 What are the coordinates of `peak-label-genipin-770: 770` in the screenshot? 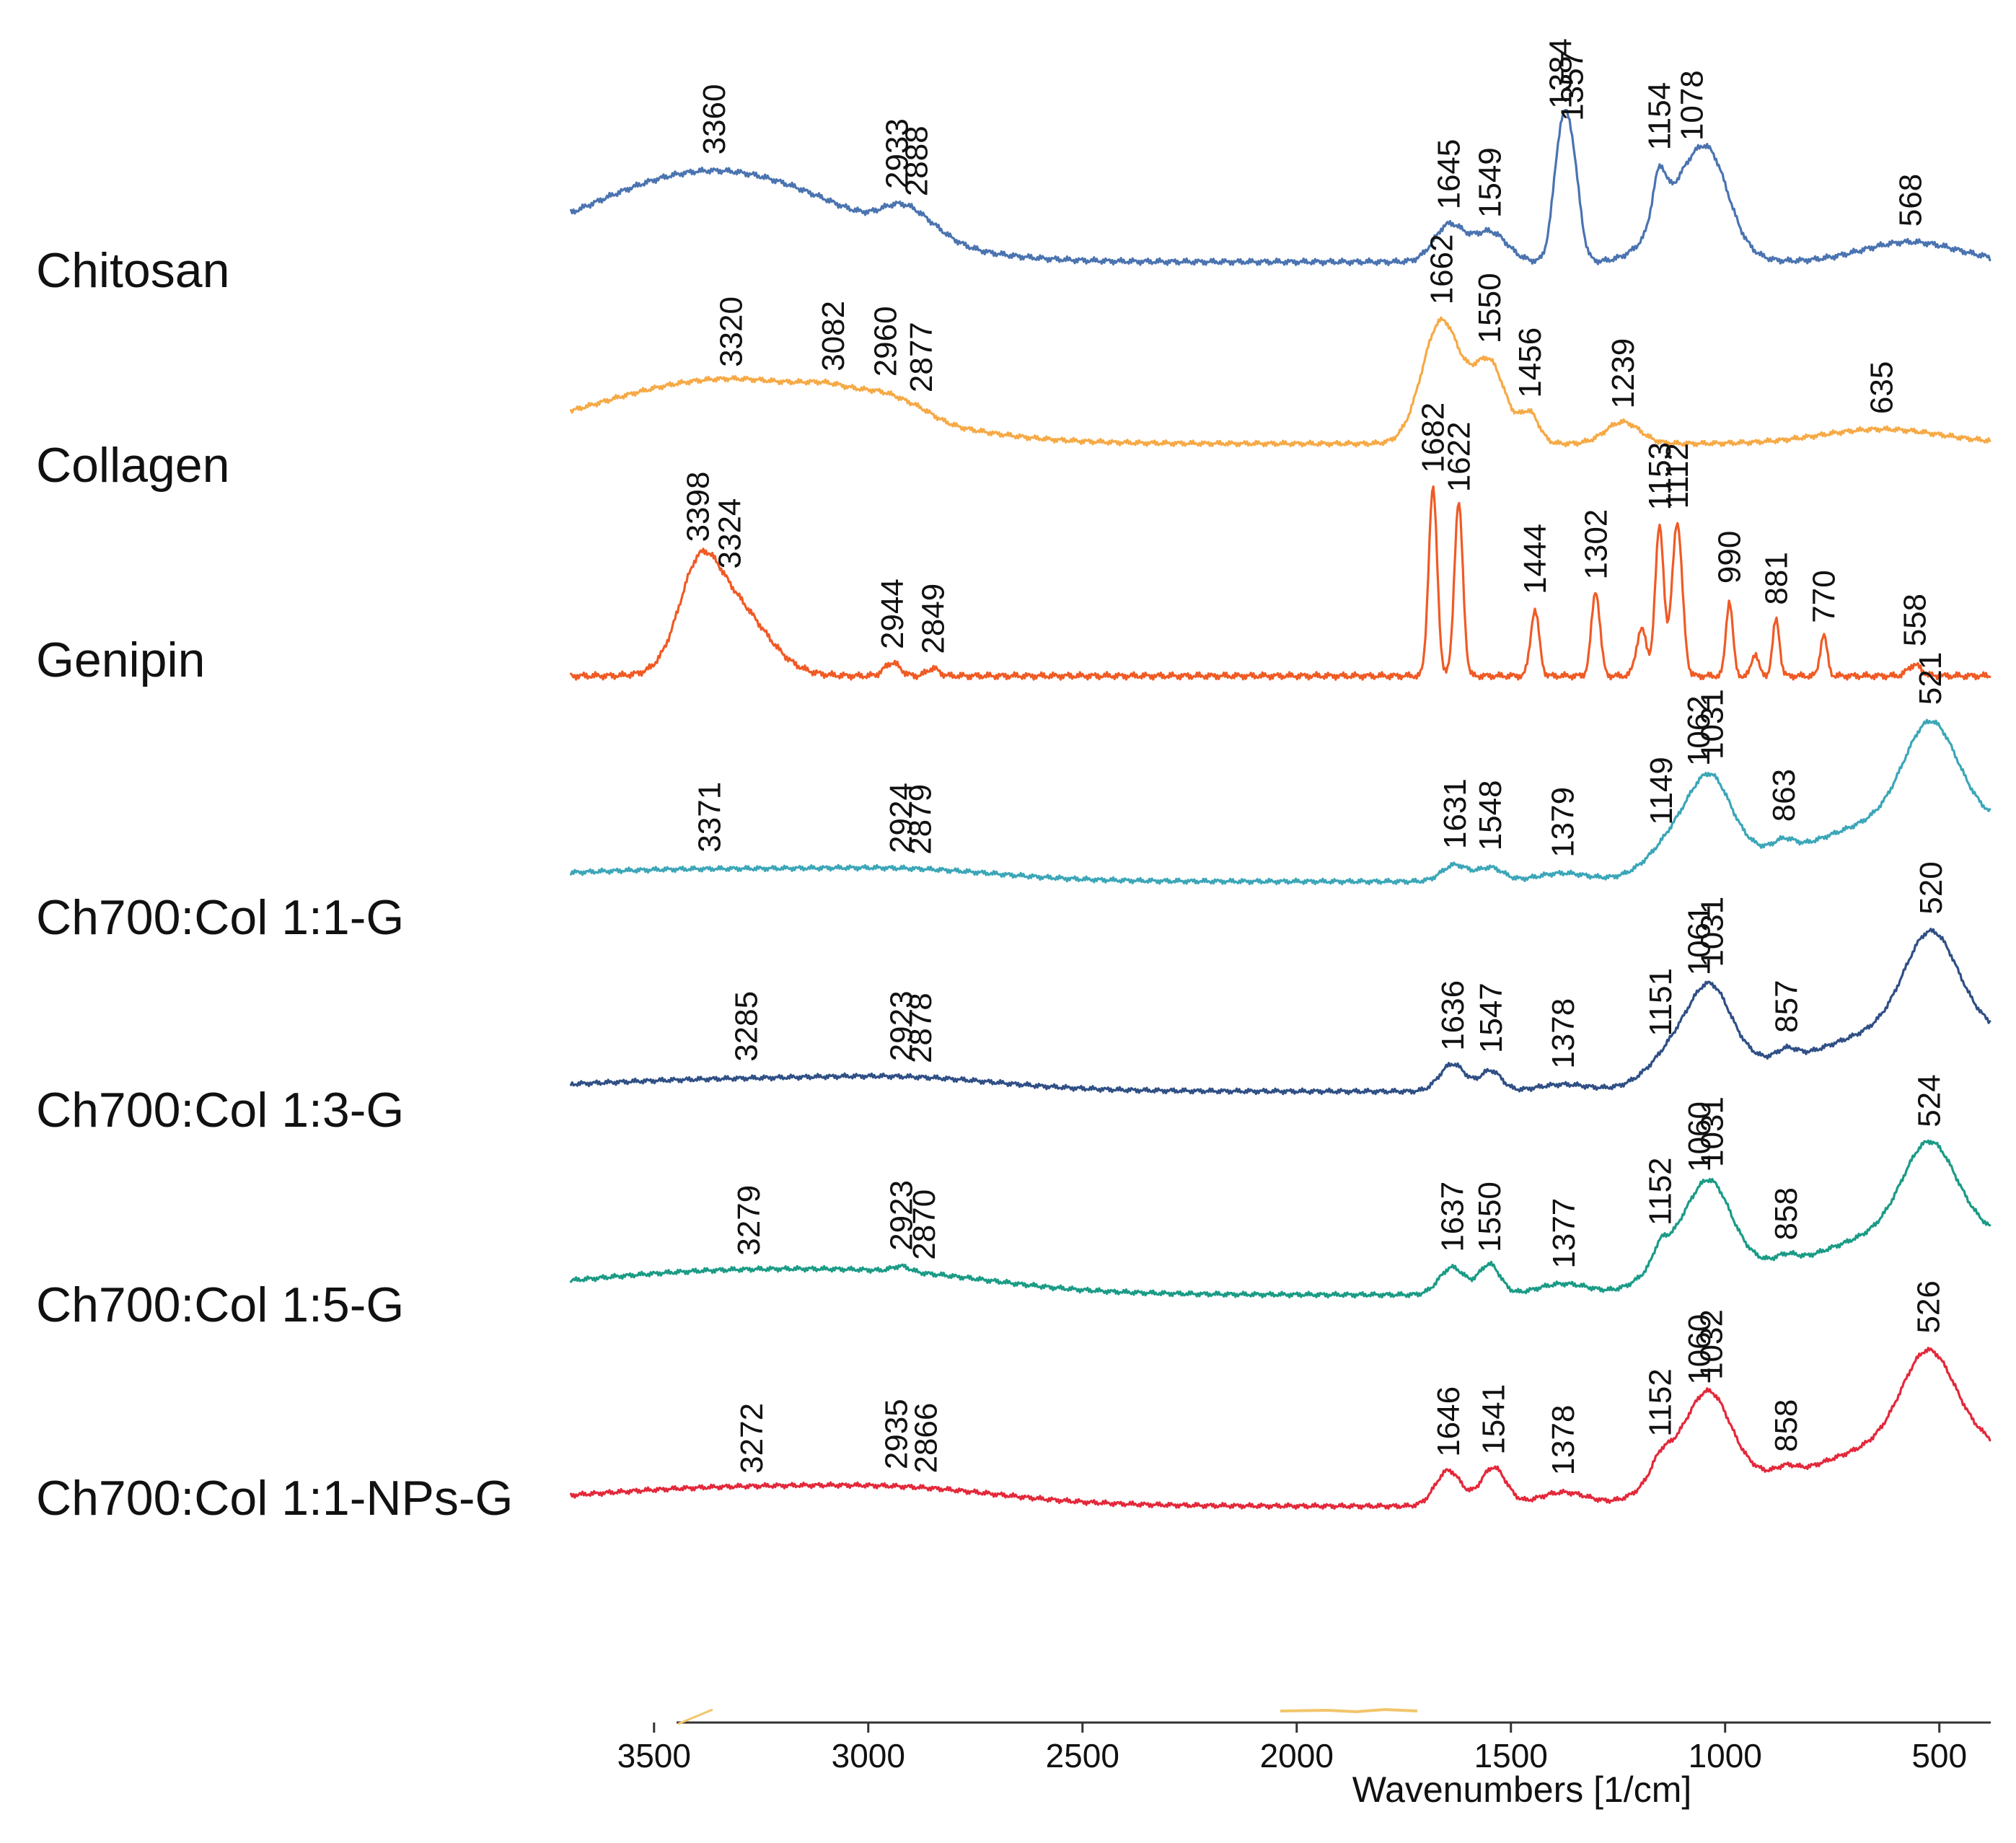 It's located at (1824, 596).